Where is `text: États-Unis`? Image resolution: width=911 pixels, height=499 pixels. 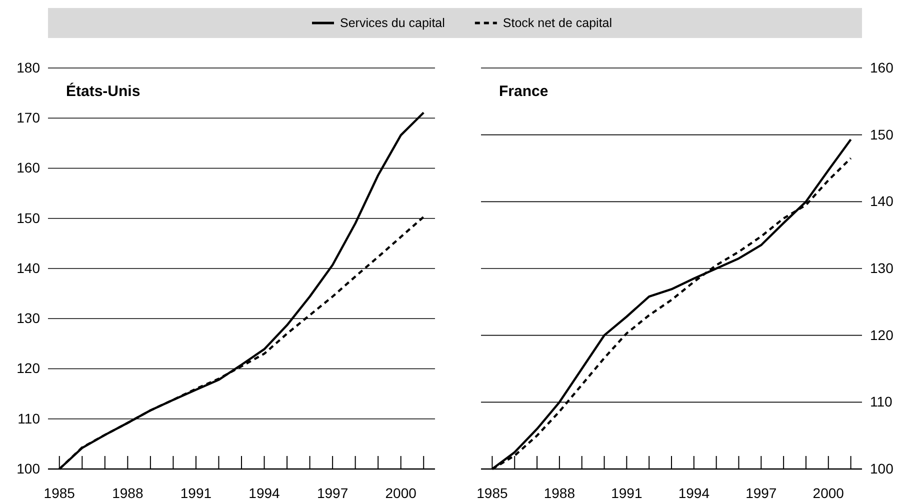 text: États-Unis is located at coordinates (103, 91).